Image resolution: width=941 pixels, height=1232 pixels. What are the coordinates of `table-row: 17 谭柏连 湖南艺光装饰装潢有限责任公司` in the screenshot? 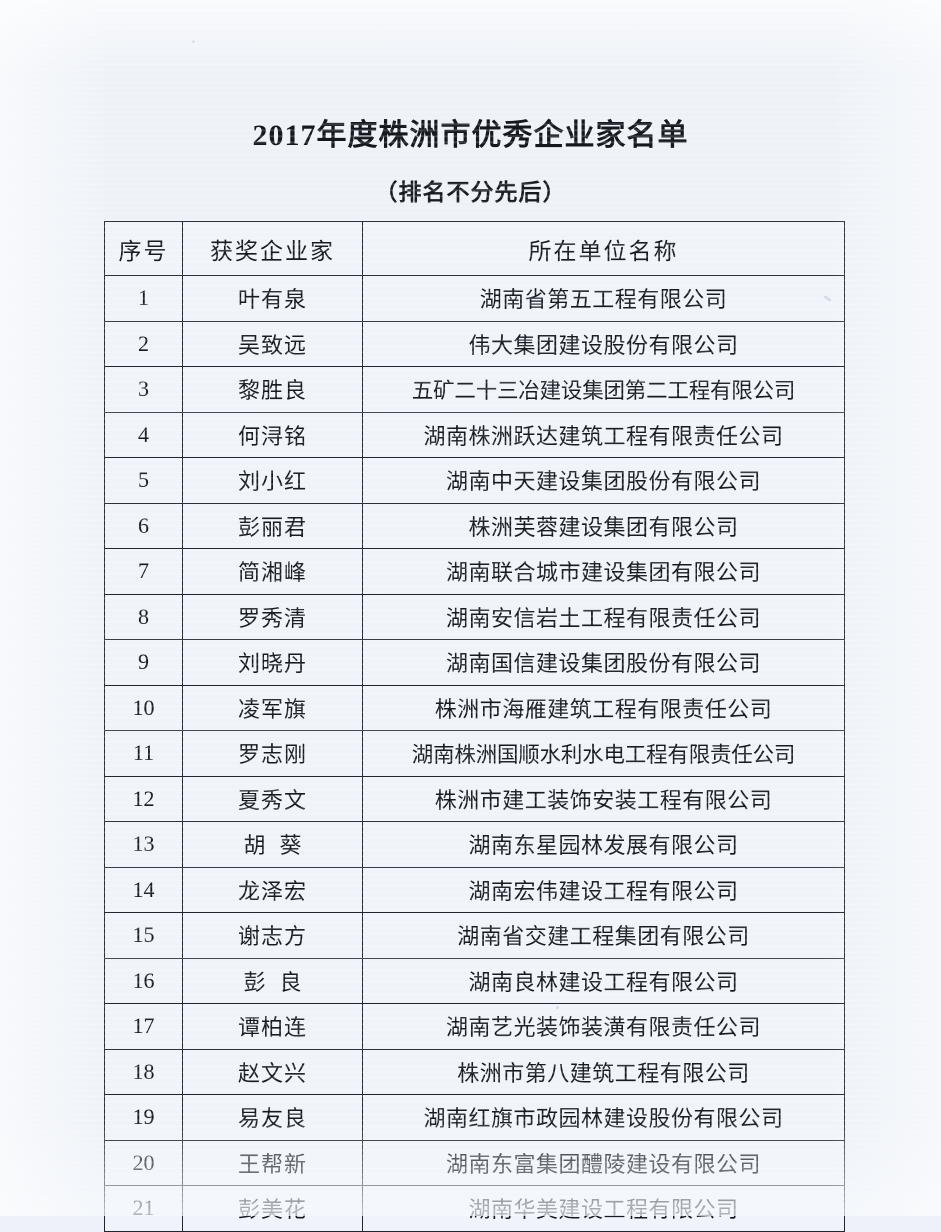 It's located at (474, 1026).